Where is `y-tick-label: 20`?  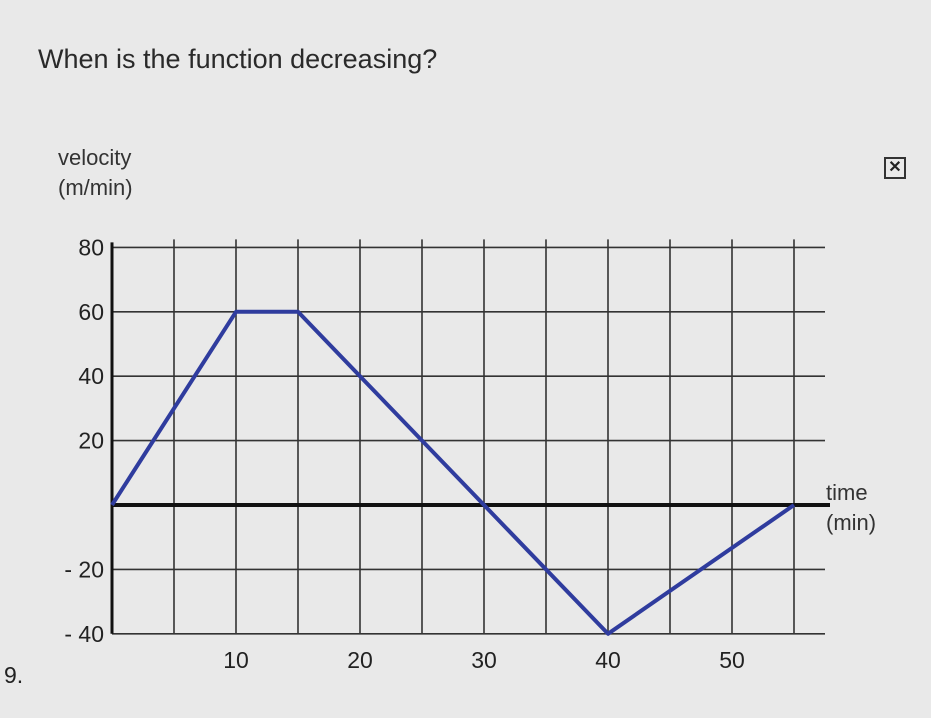
y-tick-label: 20 is located at coordinates (91, 441).